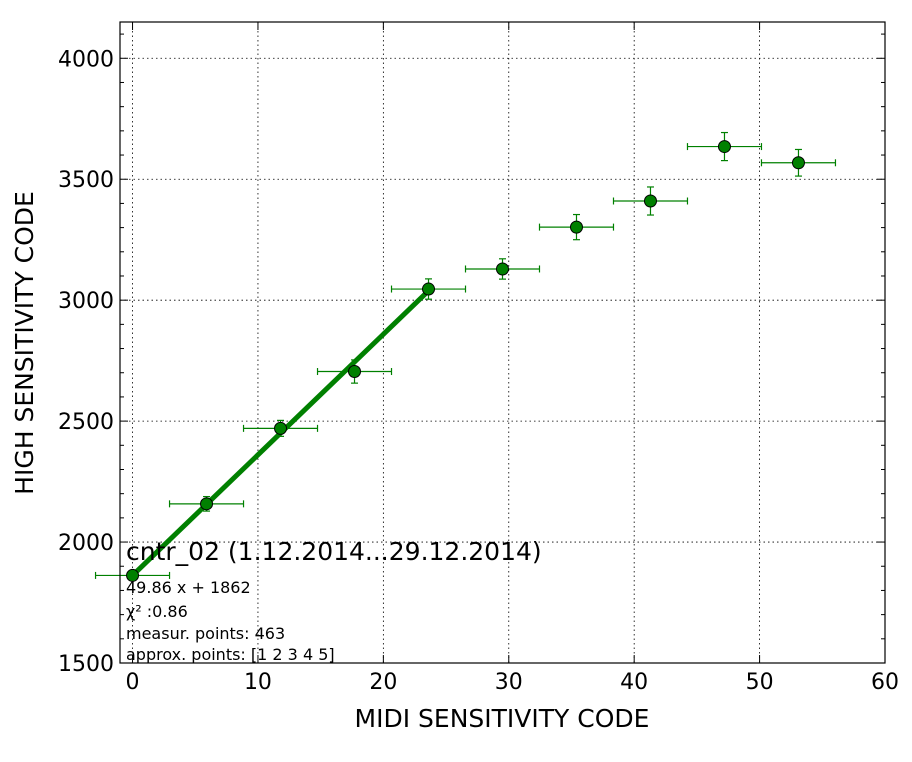 This screenshot has height=762, width=912. I want to click on y-tick-label: 3000, so click(86, 301).